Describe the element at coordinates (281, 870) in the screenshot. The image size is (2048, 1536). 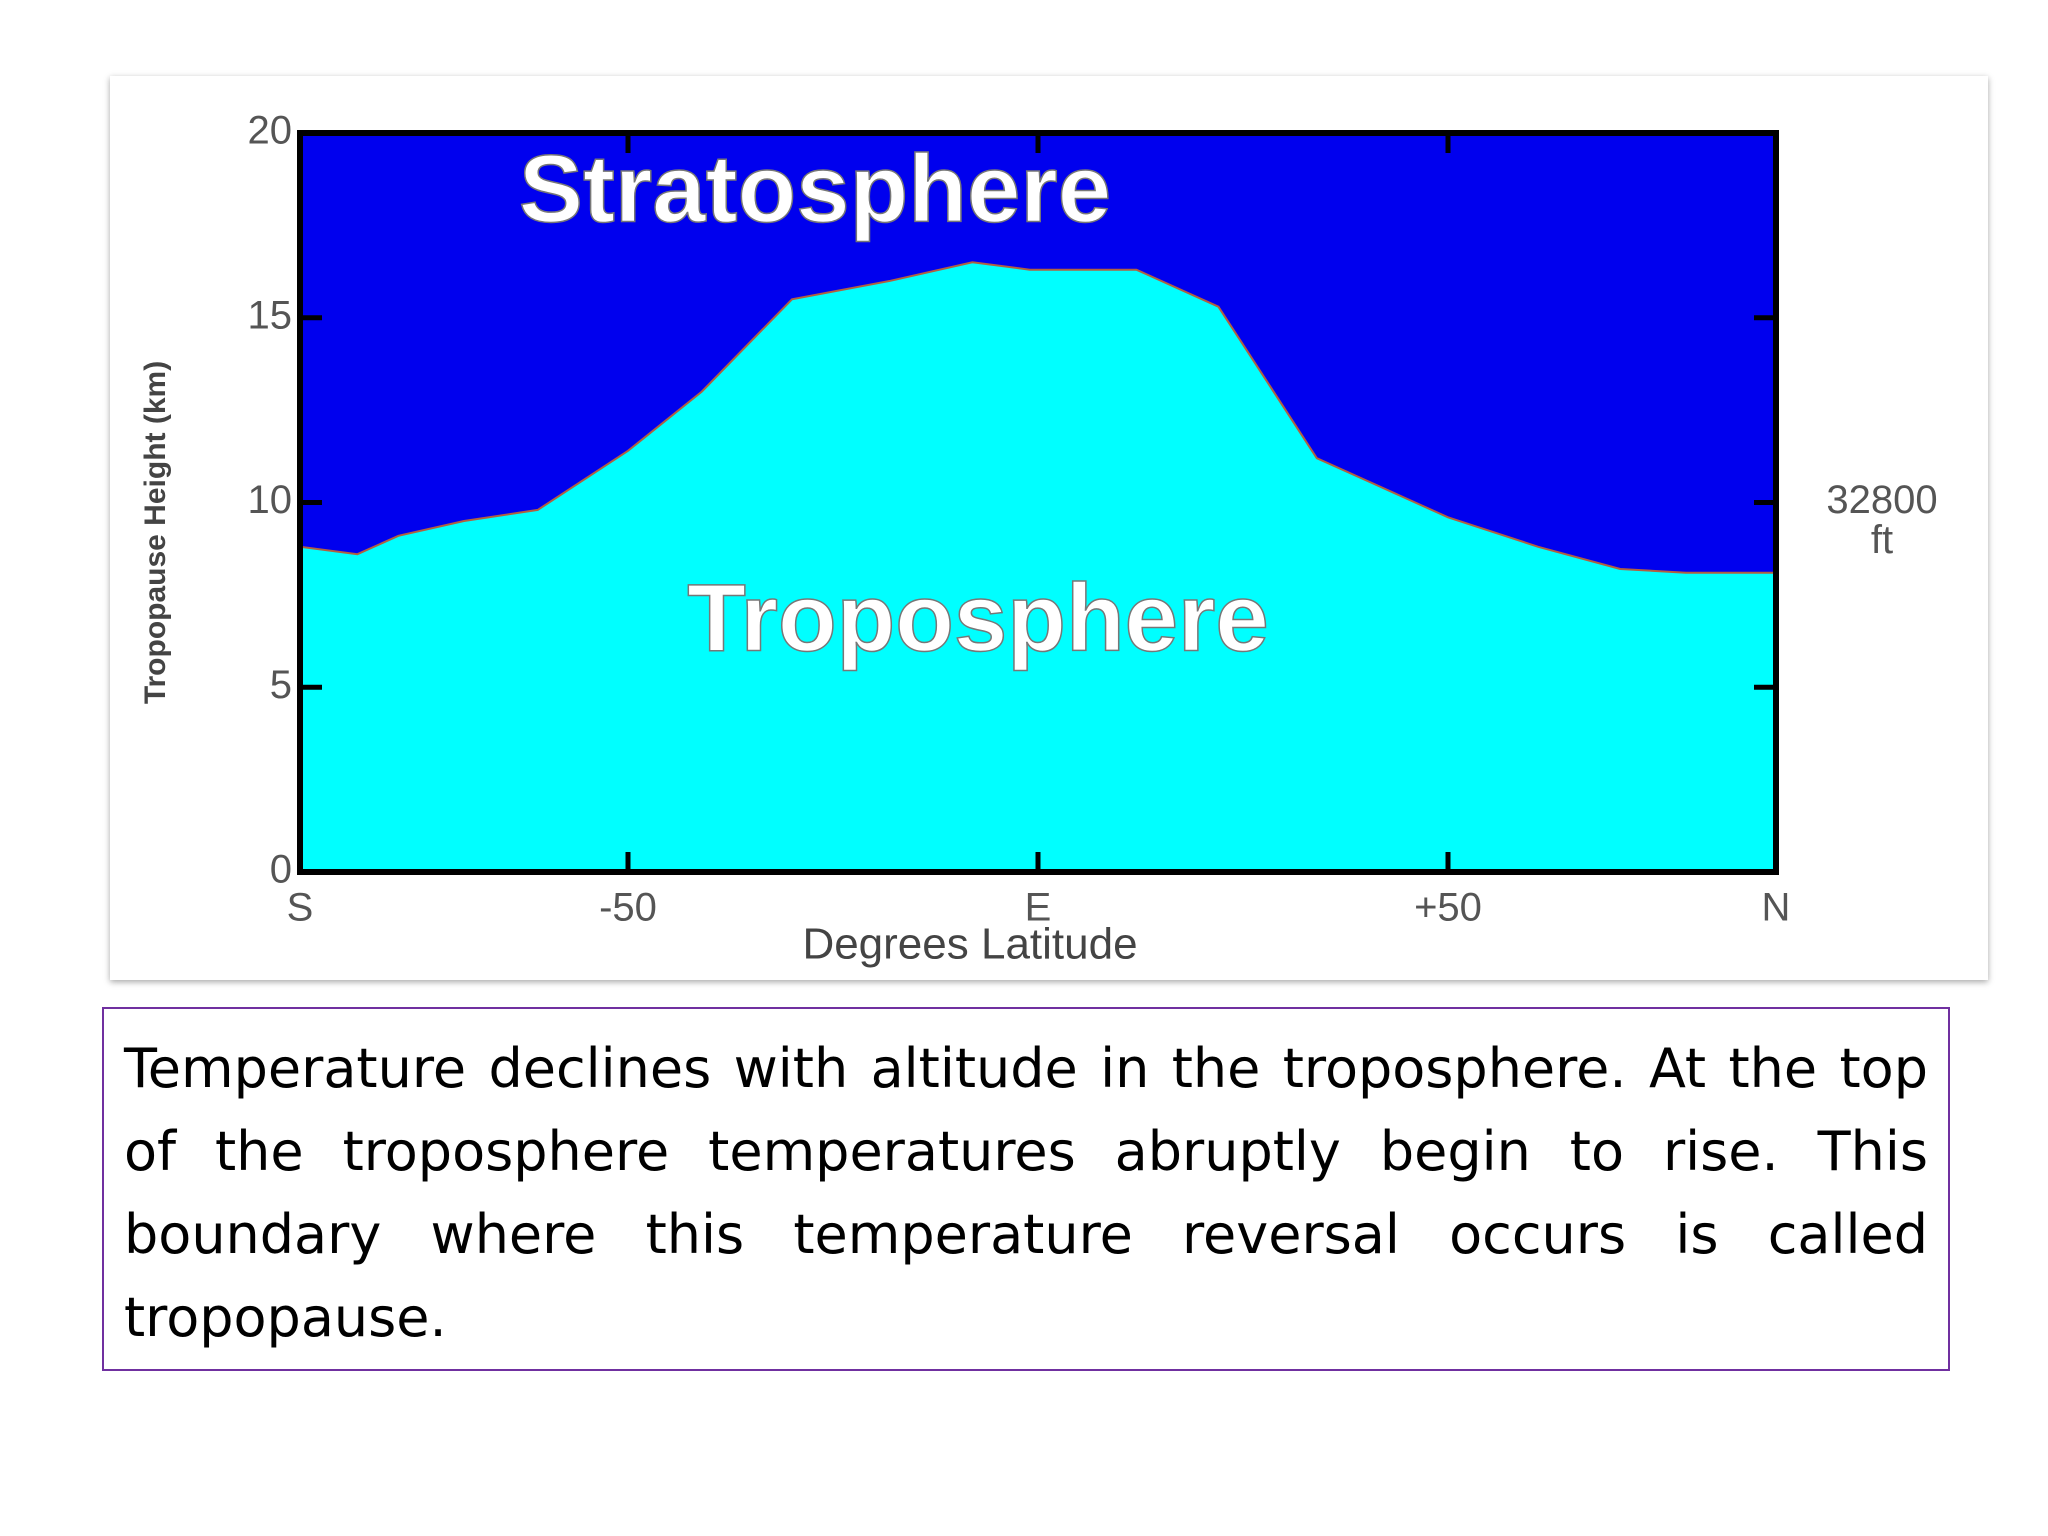
I see `y-tick-label: 0` at that location.